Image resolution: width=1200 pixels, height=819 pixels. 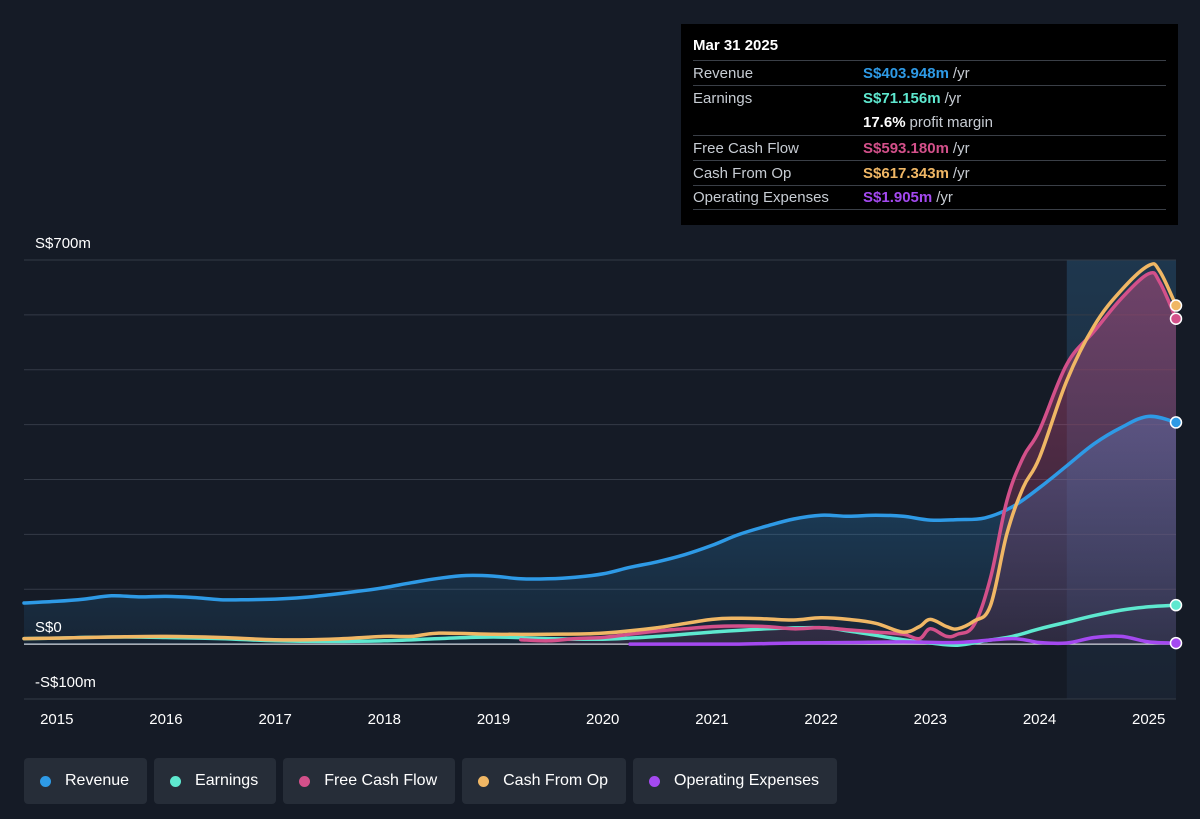 I want to click on x-tick-label: 2016, so click(x=165, y=719).